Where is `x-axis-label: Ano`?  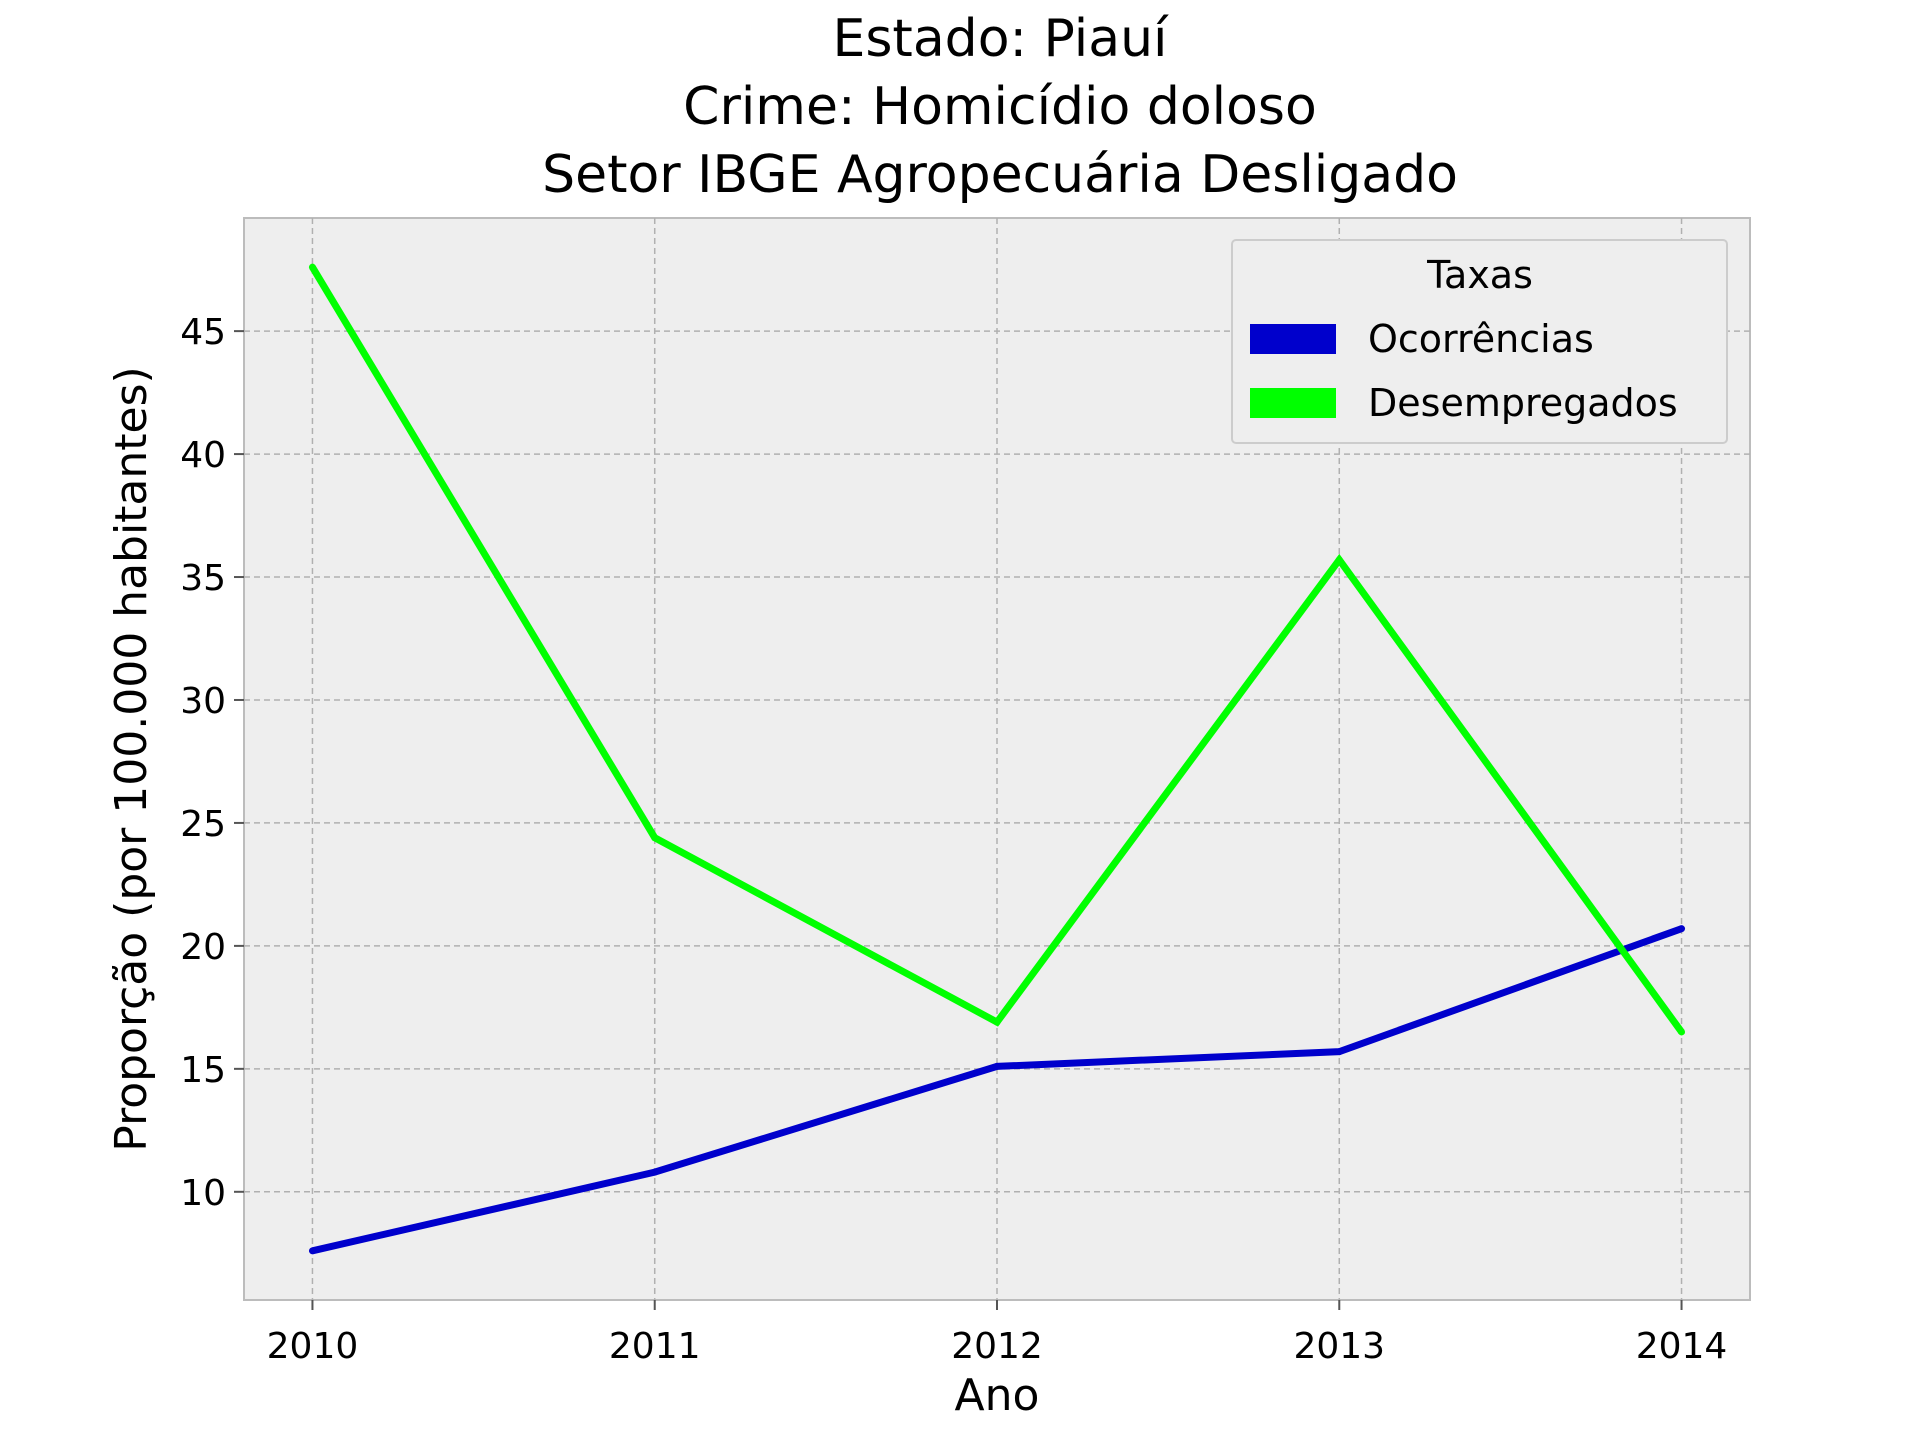
x-axis-label: Ano is located at coordinates (997, 1395).